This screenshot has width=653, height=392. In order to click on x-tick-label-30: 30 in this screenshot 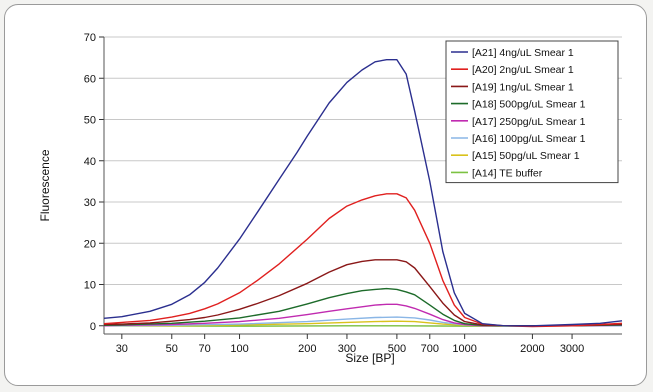, I will do `click(122, 349)`.